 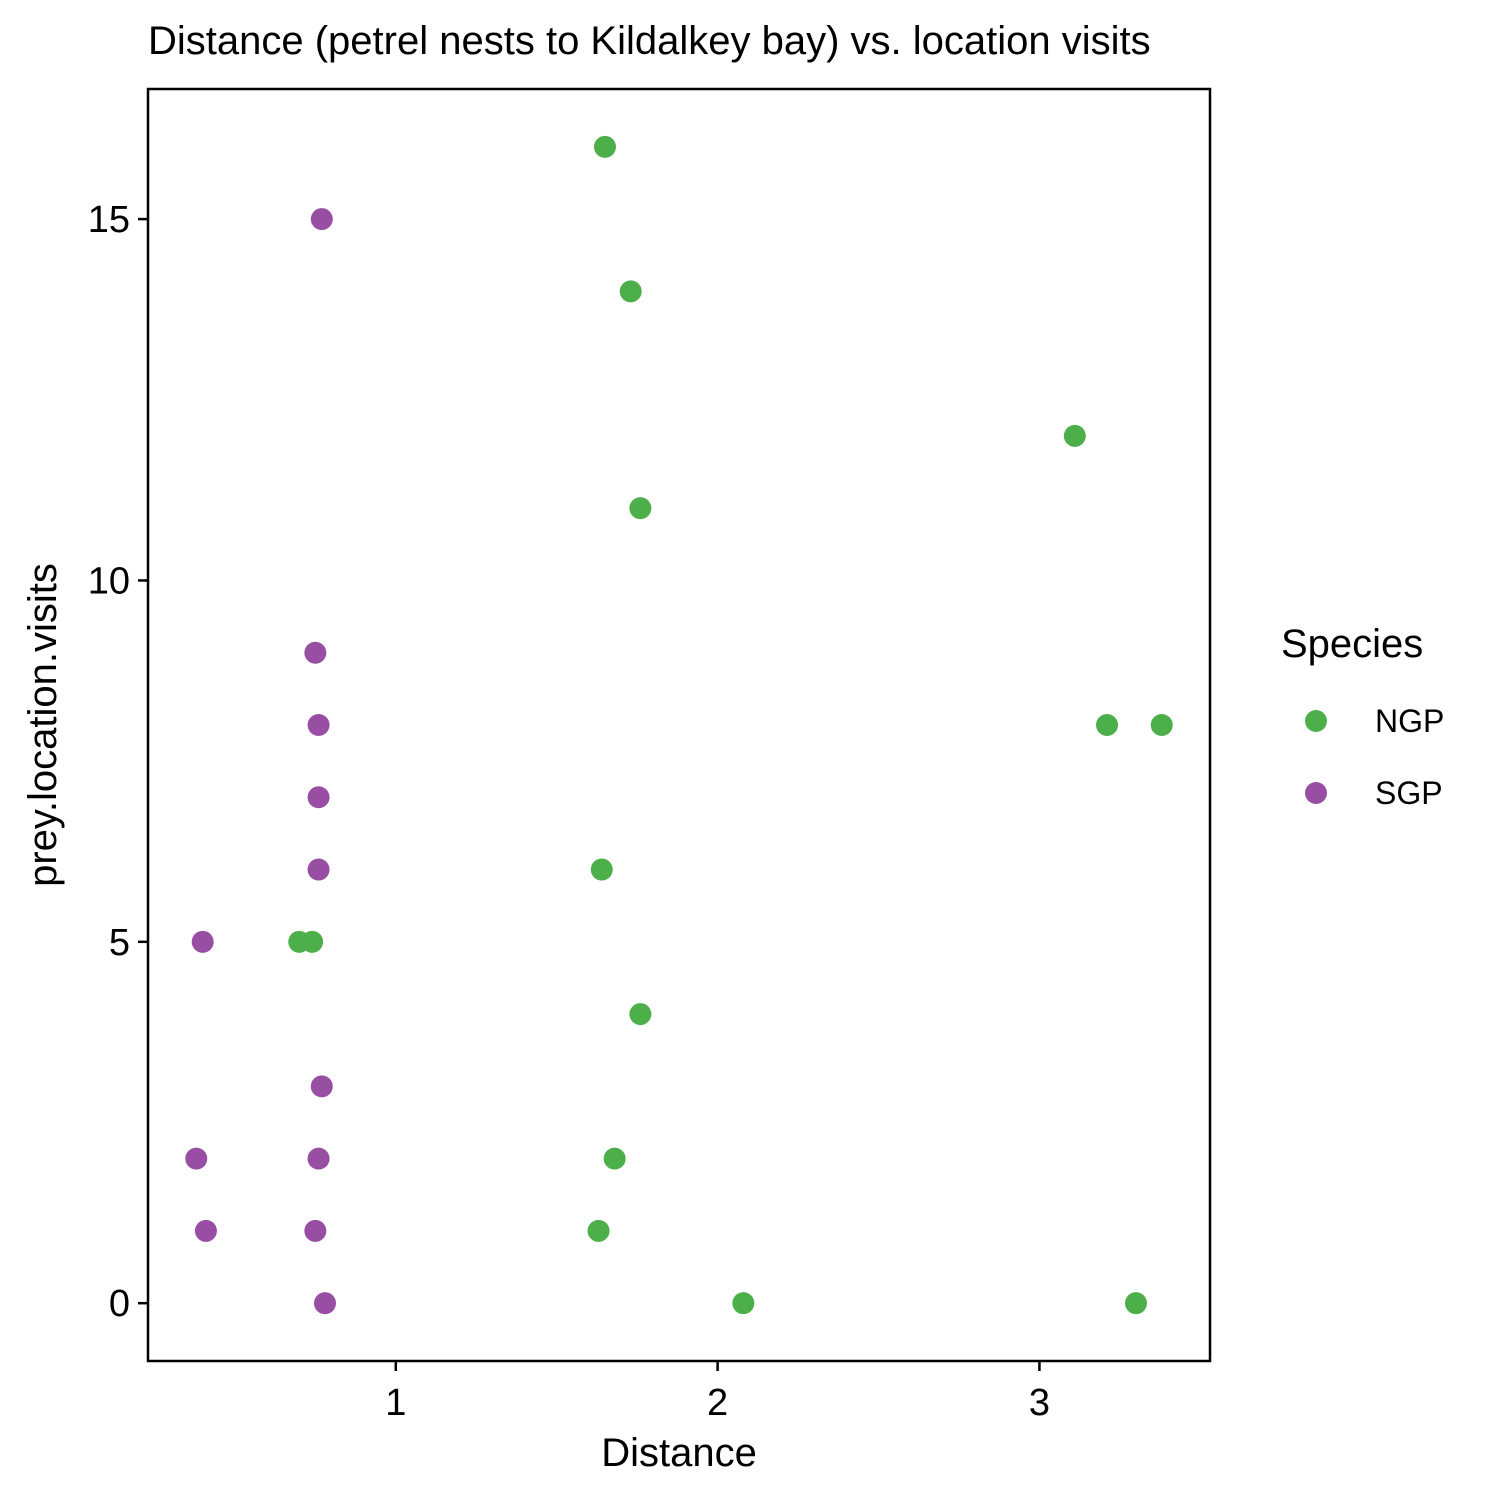 What do you see at coordinates (109, 581) in the screenshot?
I see `y-tick-label: 10` at bounding box center [109, 581].